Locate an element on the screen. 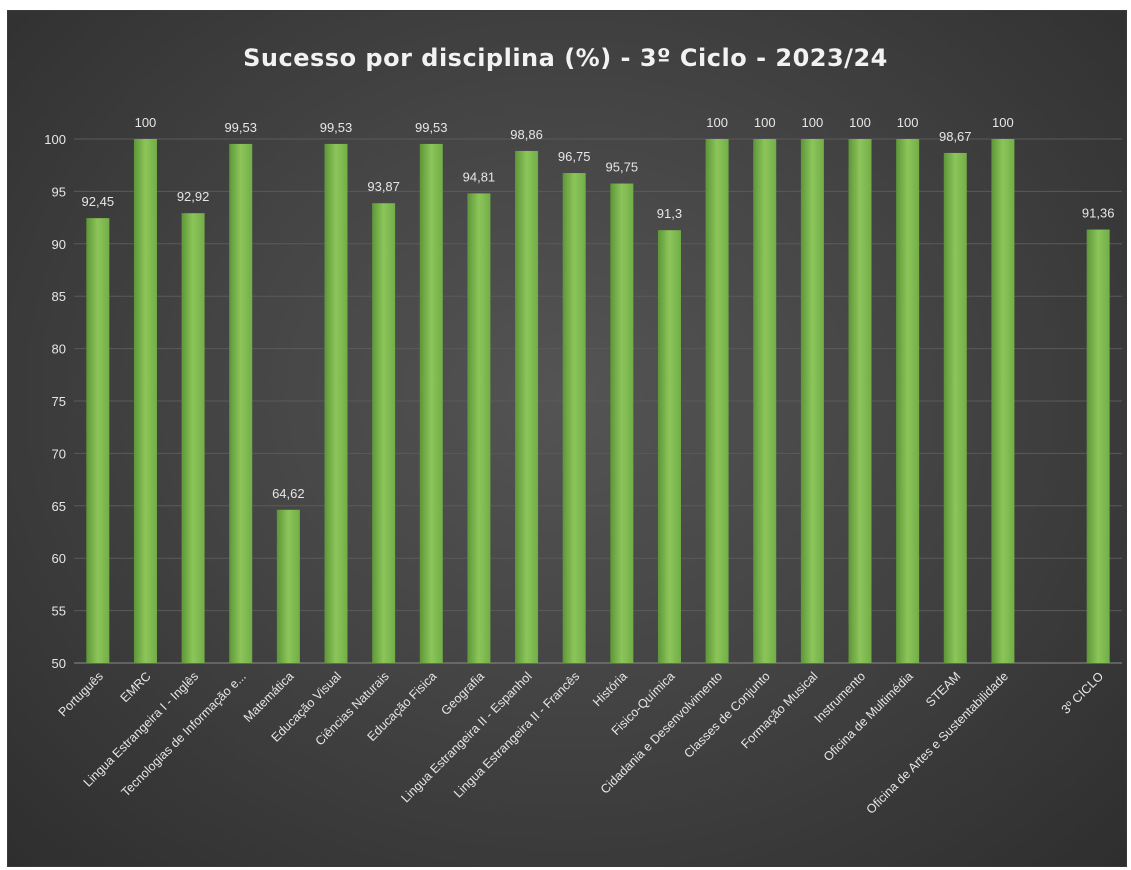 The image size is (1131, 870). y-axis: 50 55 60 65 70 75 80 85 90 95 100 is located at coordinates (55, 401).